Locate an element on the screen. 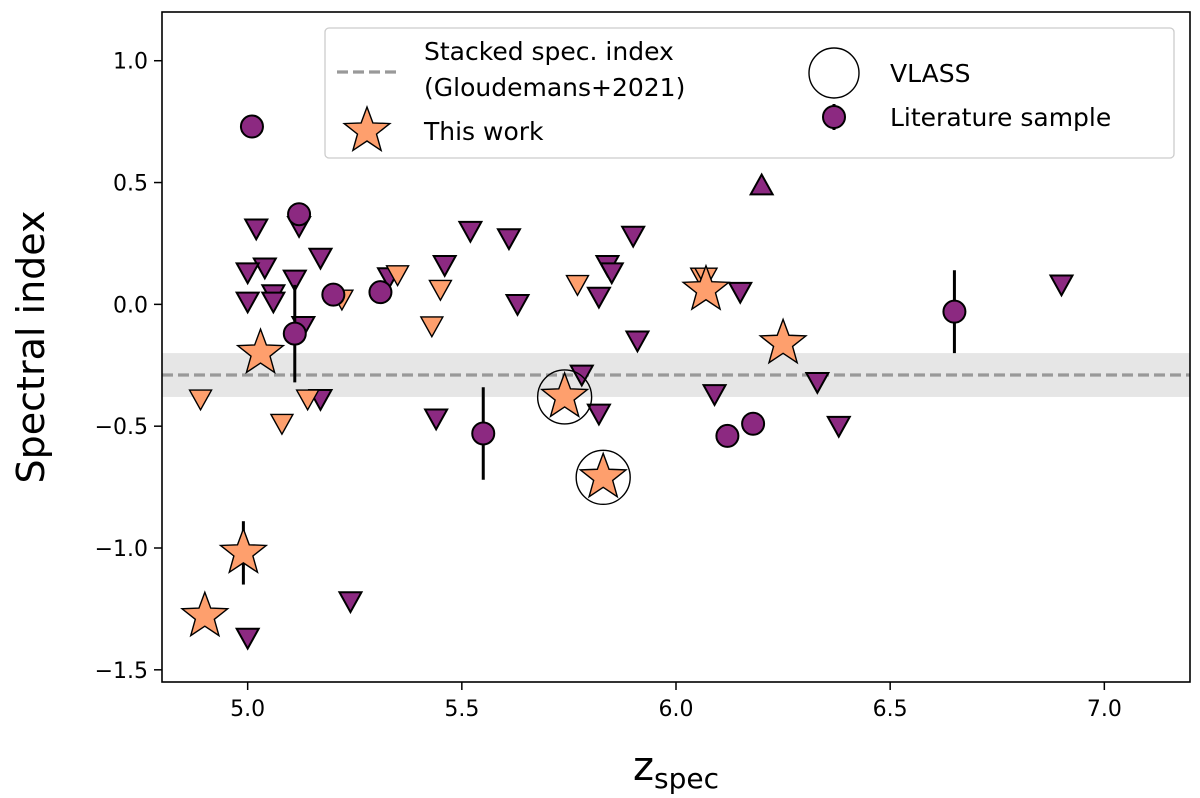 The image size is (1200, 798). y-tick-label: −1.5 is located at coordinates (121, 671).